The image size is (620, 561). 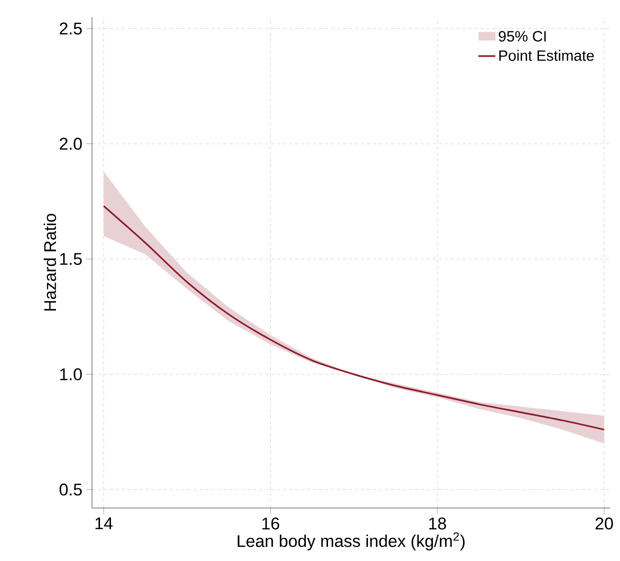 What do you see at coordinates (604, 524) in the screenshot?
I see `x-tick-label: 20` at bounding box center [604, 524].